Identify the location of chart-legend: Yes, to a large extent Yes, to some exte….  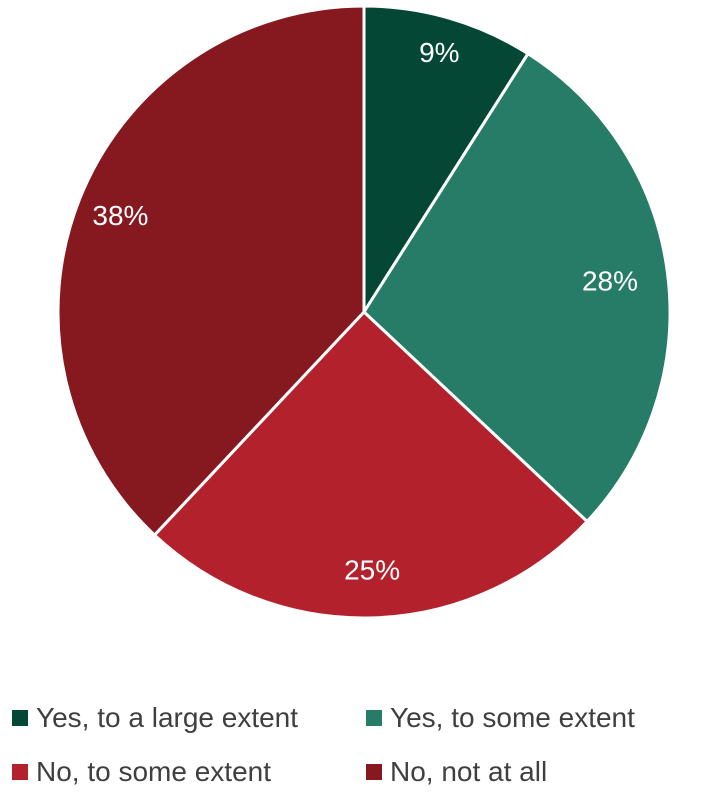
(357, 751).